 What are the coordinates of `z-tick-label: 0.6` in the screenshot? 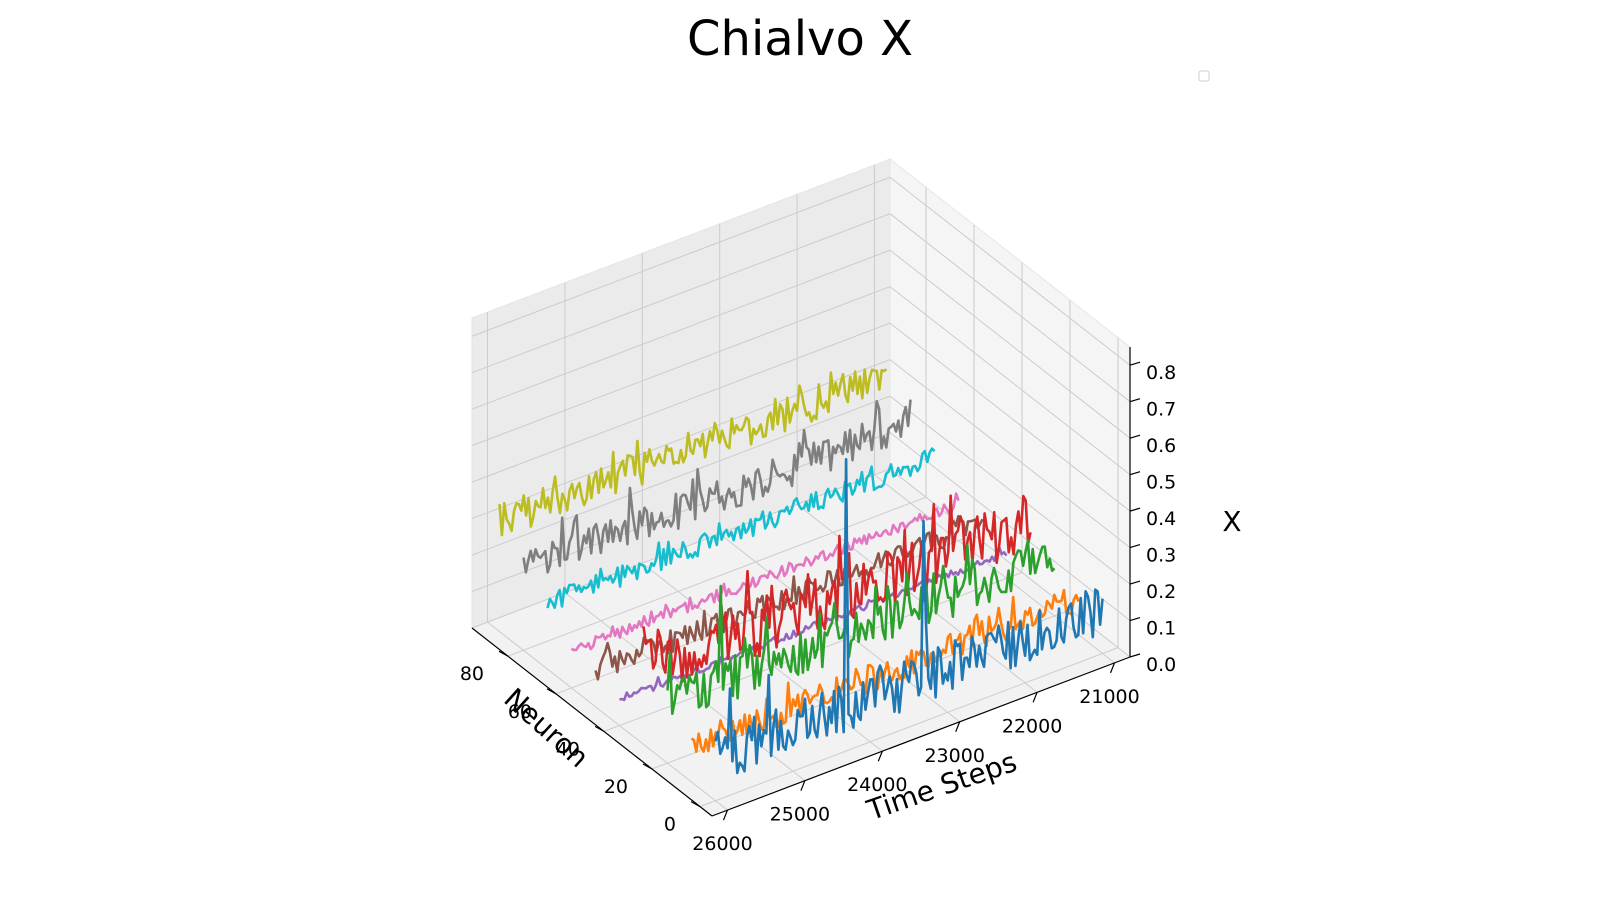 It's located at (1161, 446).